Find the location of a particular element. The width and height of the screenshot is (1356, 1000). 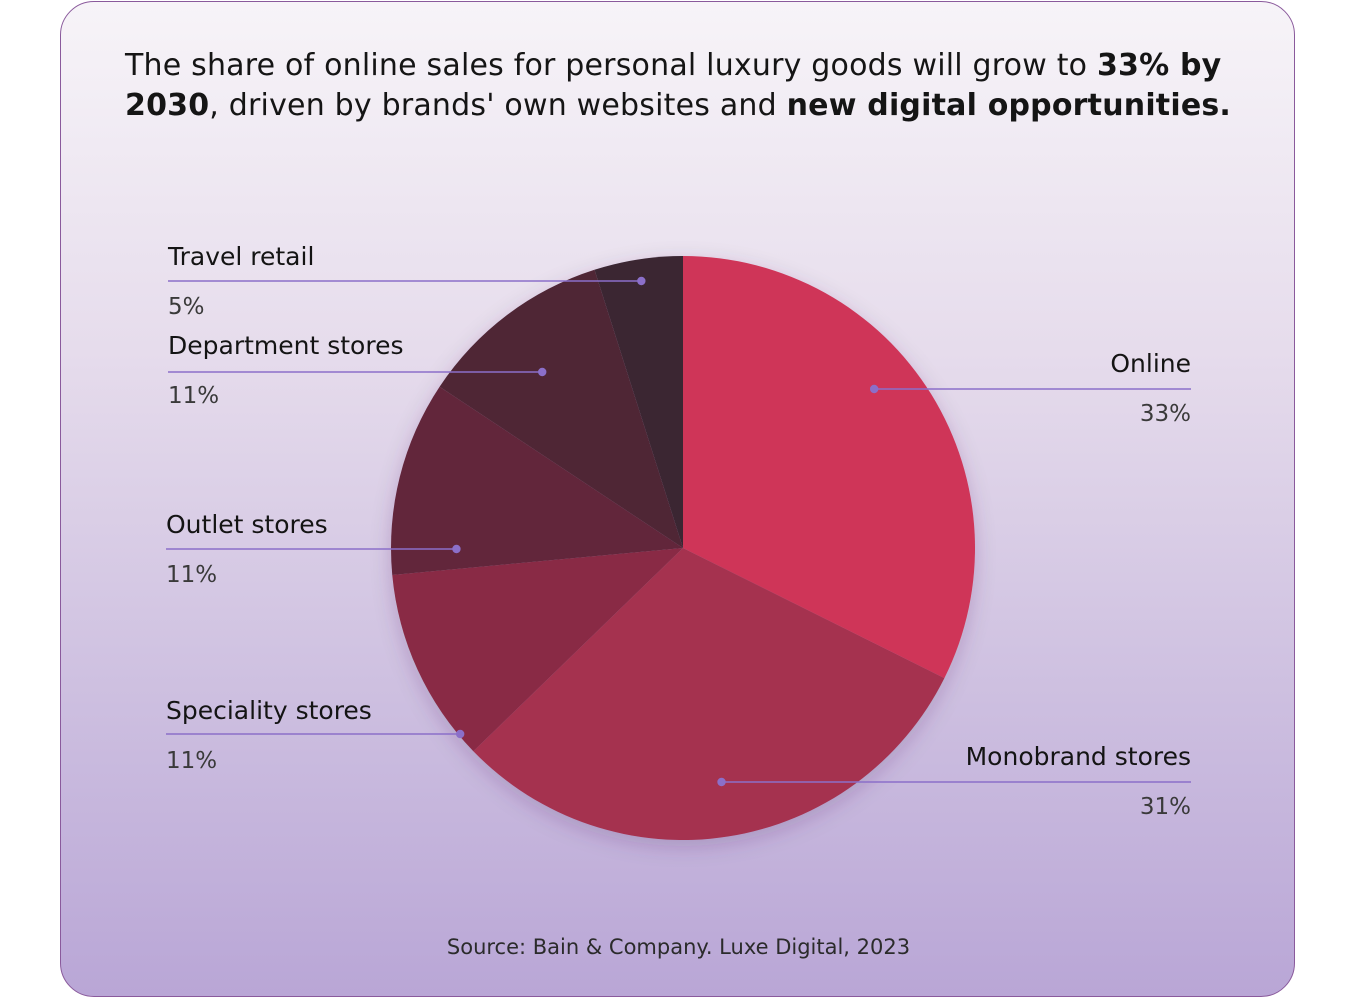

pie-slice-outlet-stores is located at coordinates (537, 480).